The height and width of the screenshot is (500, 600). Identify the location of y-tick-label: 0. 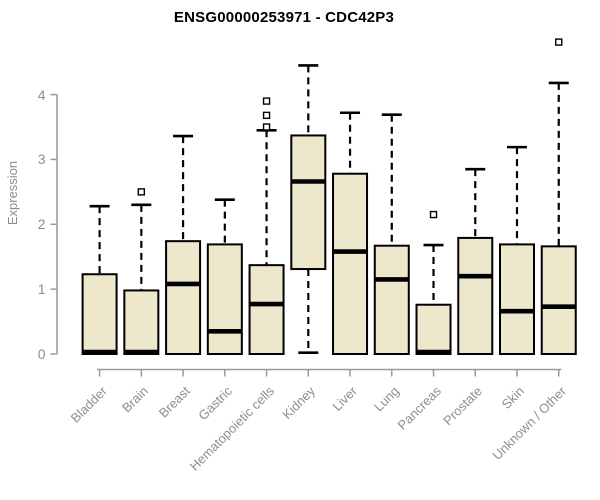
(41, 354).